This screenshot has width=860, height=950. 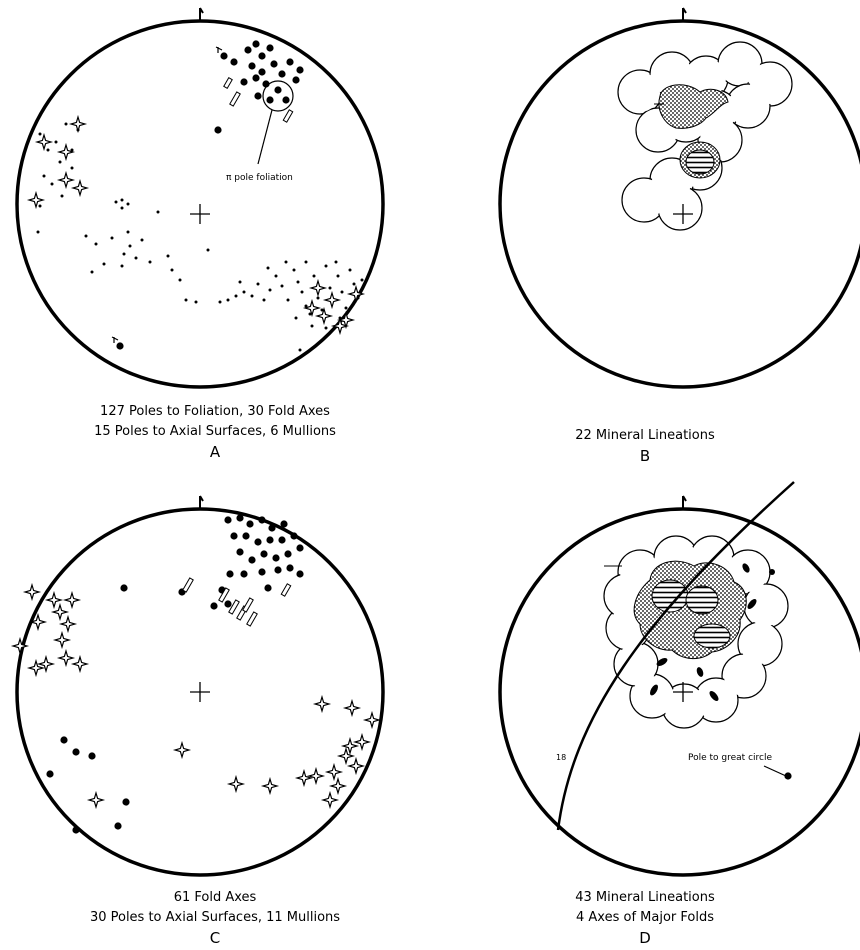 What do you see at coordinates (684, 14) in the screenshot?
I see `north-tick-b` at bounding box center [684, 14].